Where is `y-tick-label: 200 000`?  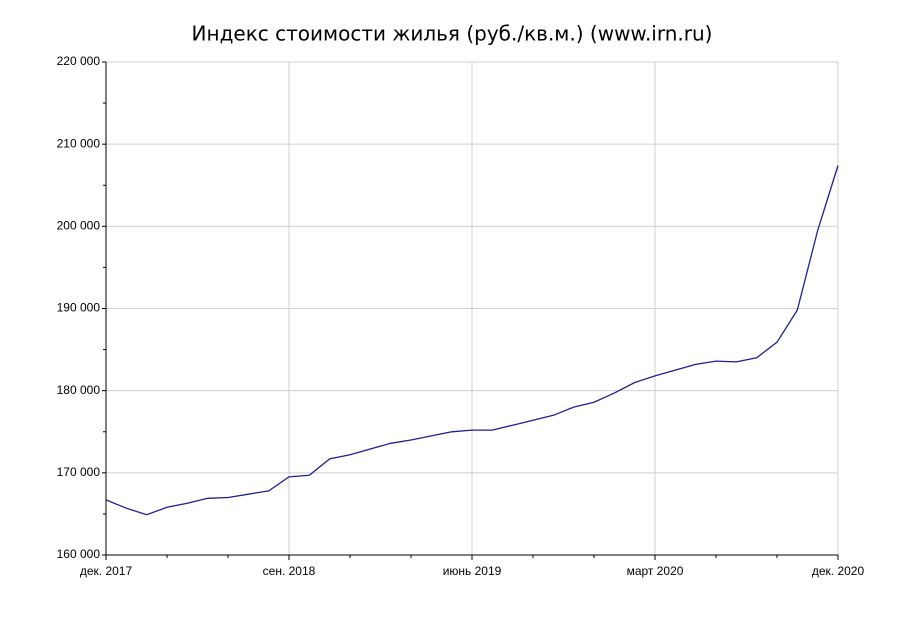 y-tick-label: 200 000 is located at coordinates (79, 226).